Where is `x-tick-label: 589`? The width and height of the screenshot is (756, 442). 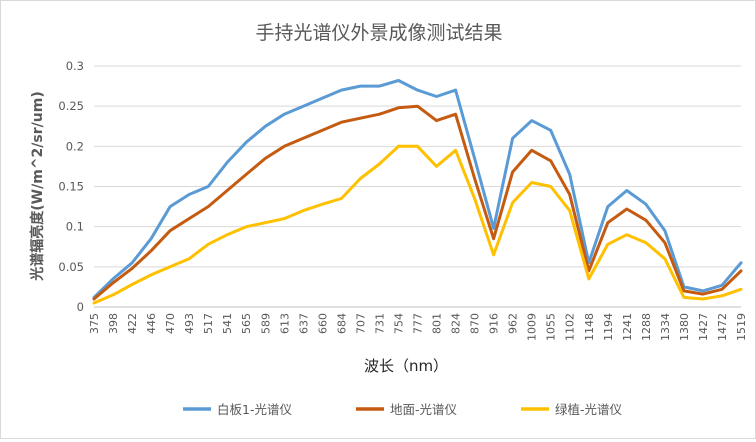 x-tick-label: 589 is located at coordinates (265, 323).